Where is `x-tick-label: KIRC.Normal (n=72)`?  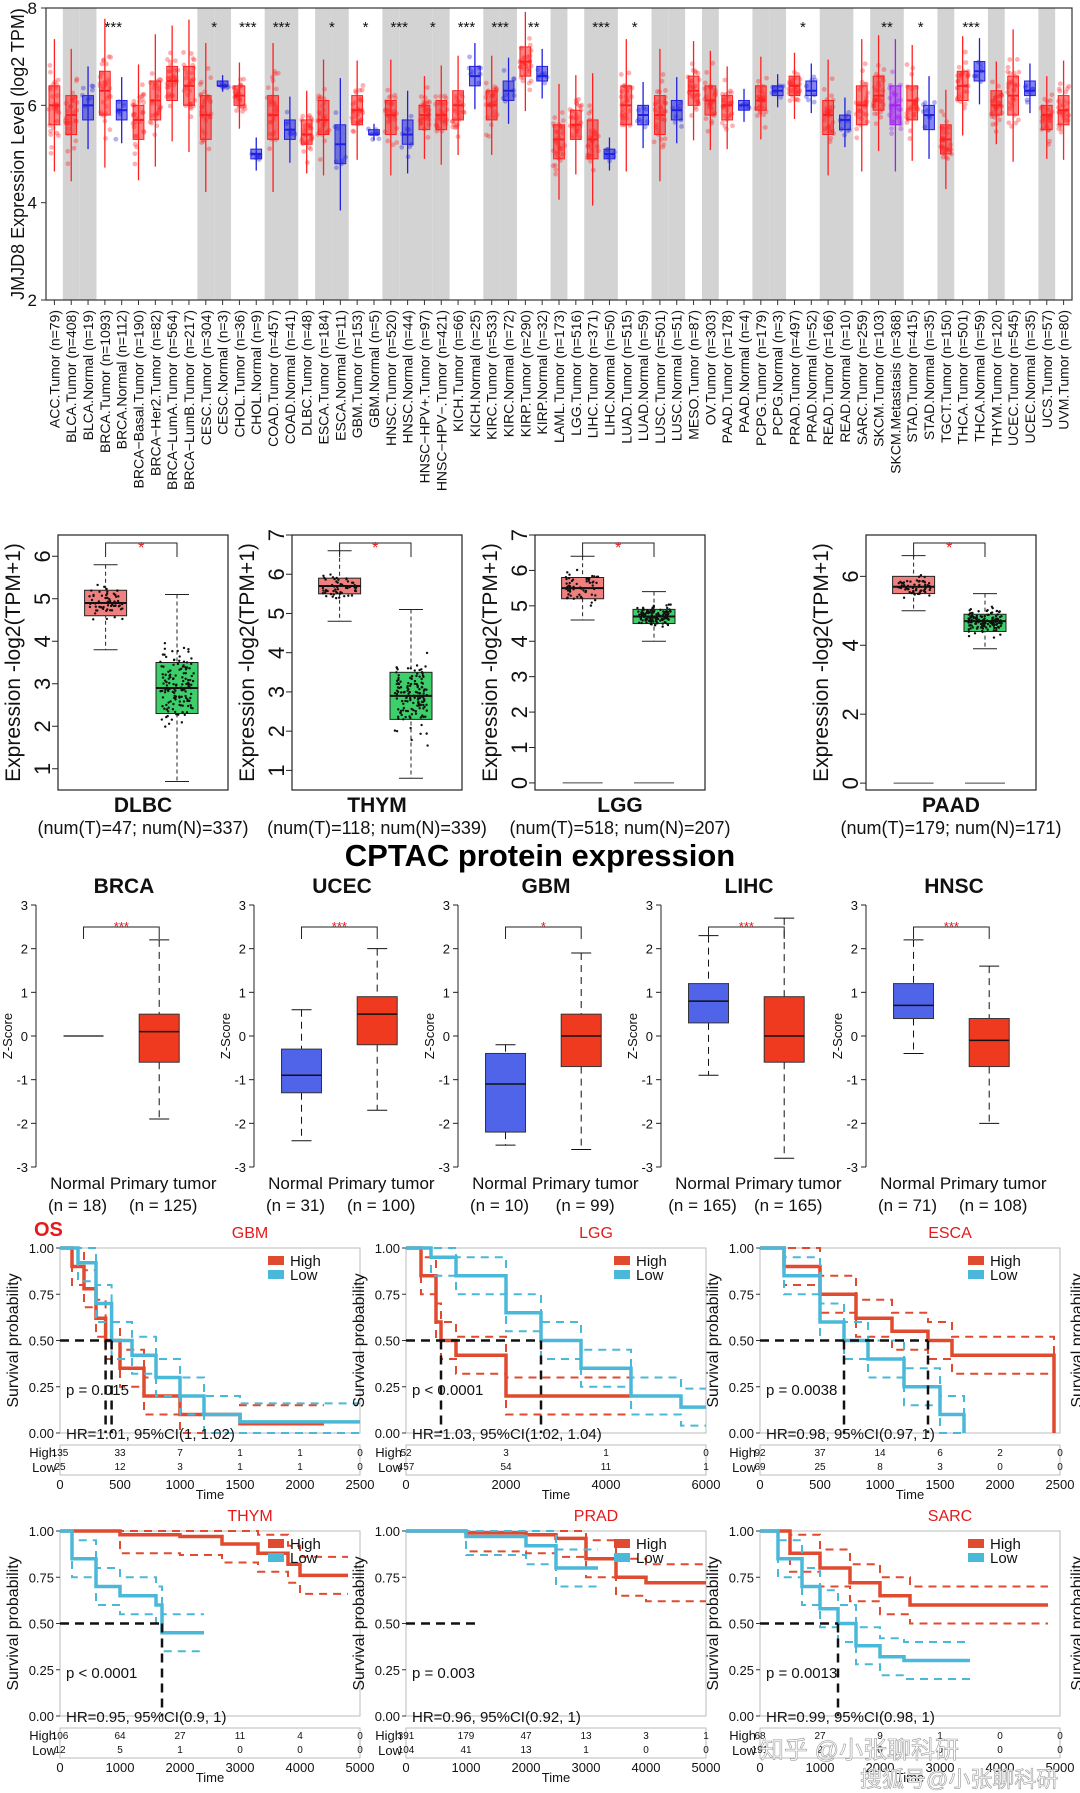
x-tick-label: KIRC.Normal (n=72) is located at coordinates (509, 373).